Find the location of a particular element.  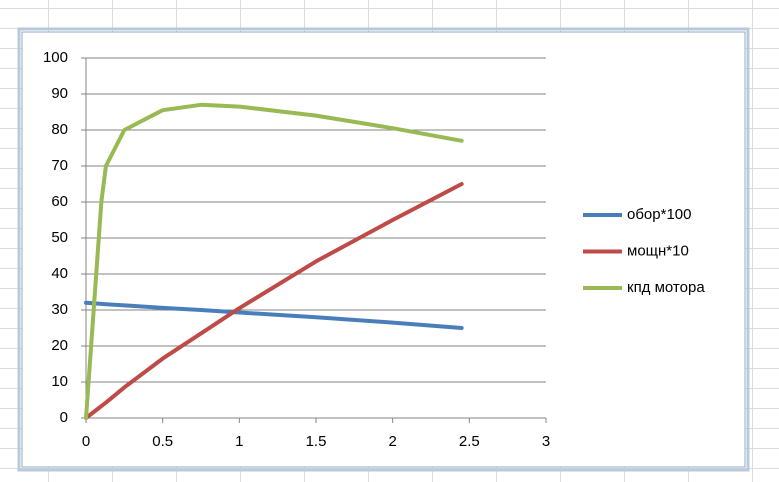

series-line is located at coordinates (274, 315).